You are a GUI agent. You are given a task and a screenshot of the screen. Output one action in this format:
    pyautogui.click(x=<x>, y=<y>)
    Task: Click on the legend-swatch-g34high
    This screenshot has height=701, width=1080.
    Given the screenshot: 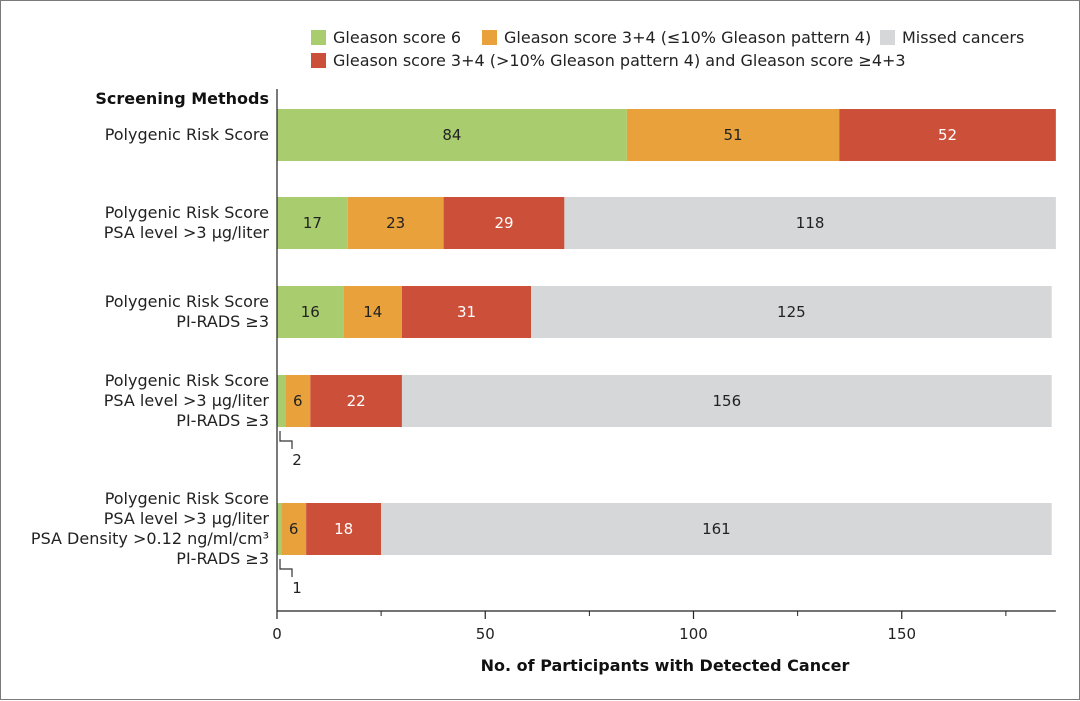 What is the action you would take?
    pyautogui.click(x=318, y=60)
    